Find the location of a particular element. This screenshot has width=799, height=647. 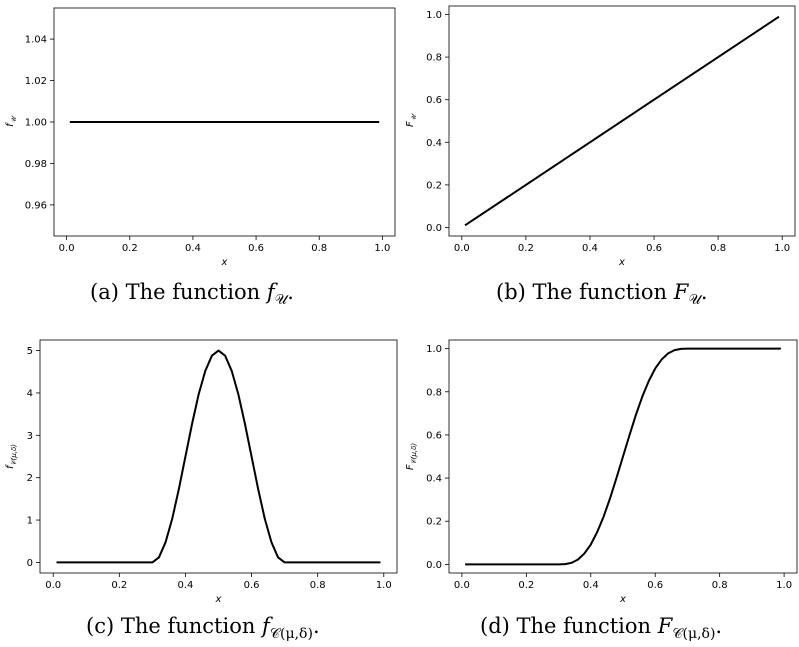

y-axis-label: F𝒞(μ,δ) is located at coordinates (411, 457).